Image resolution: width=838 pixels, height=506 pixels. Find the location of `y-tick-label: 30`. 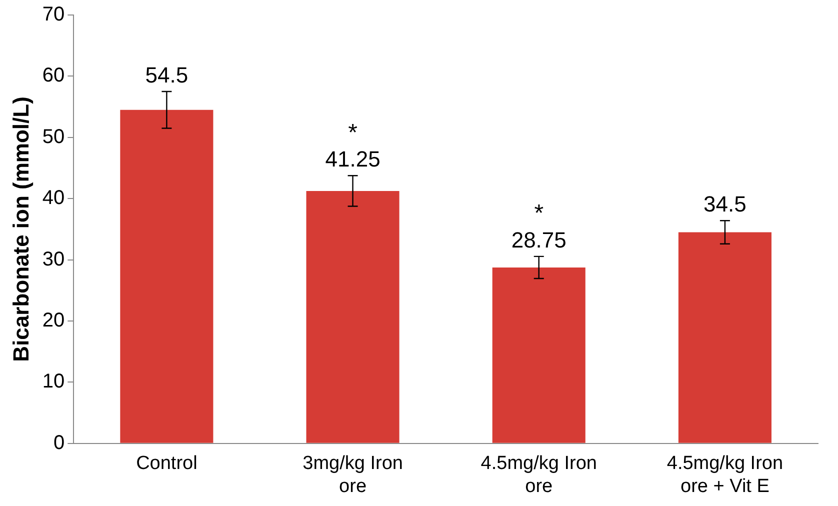

y-tick-label: 30 is located at coordinates (53, 259).